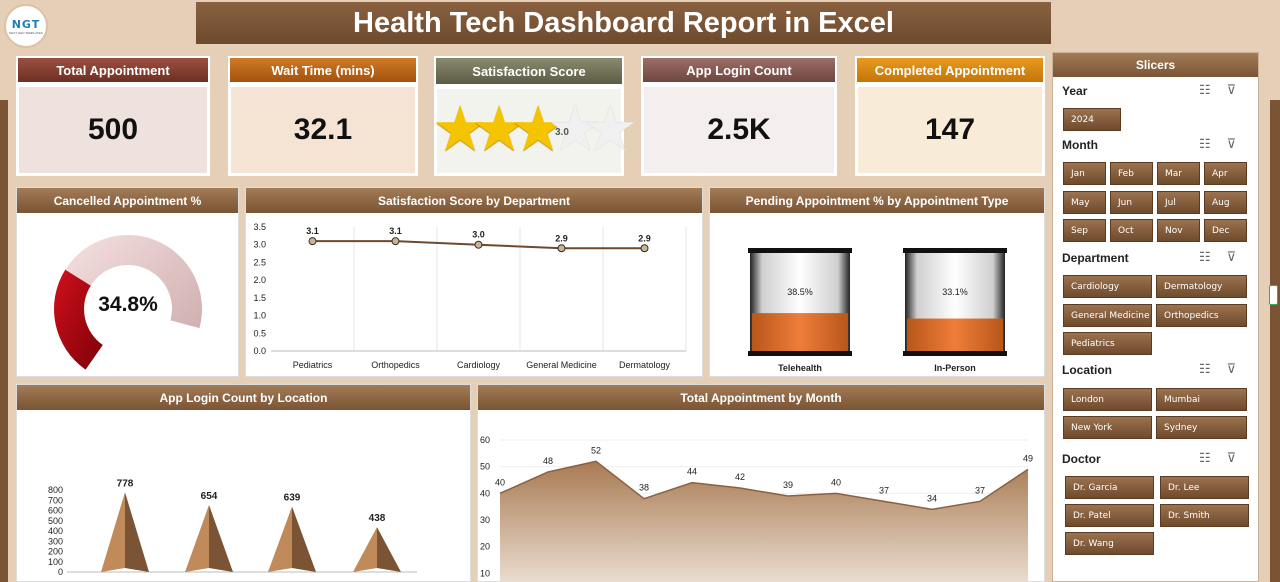 Image resolution: width=1280 pixels, height=582 pixels. What do you see at coordinates (113, 116) in the screenshot?
I see `kpi-total-appointment: Total Appointment 500` at bounding box center [113, 116].